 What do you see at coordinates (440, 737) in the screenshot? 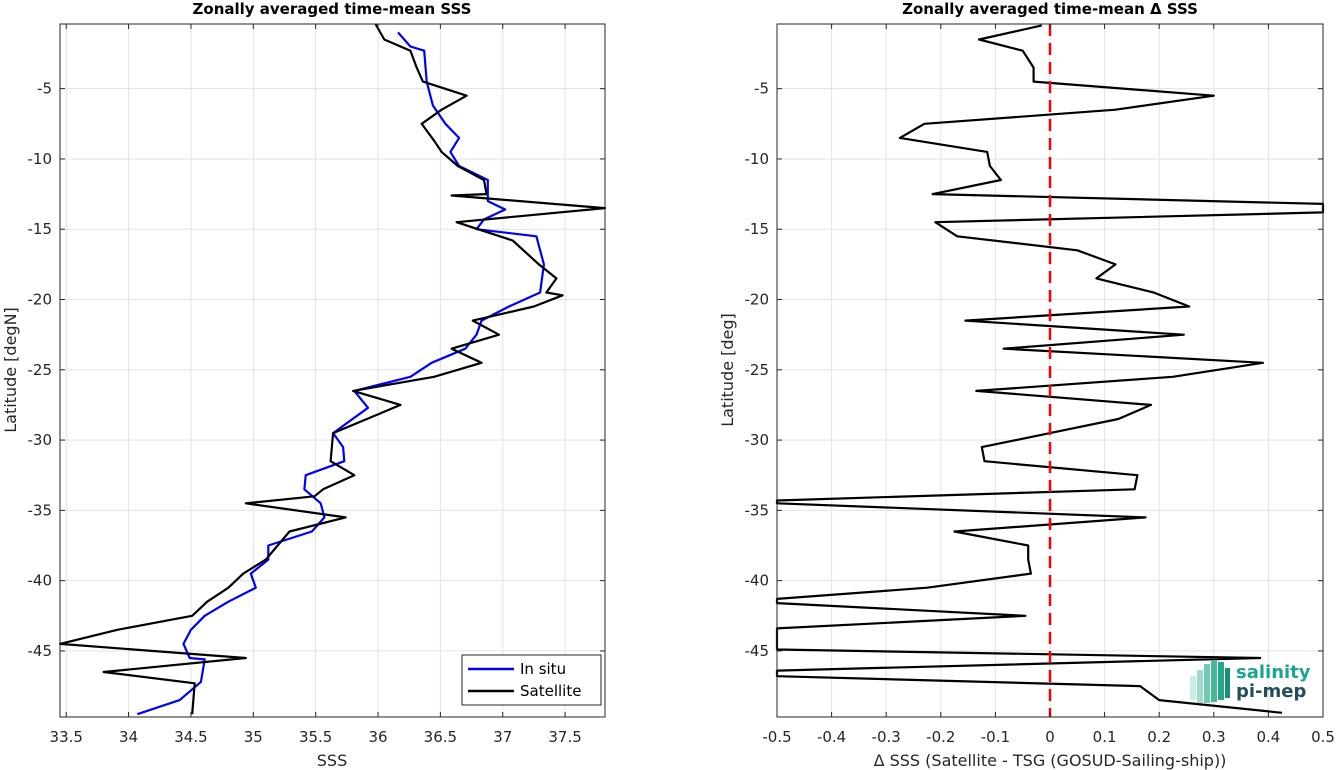
I see `left-x-tick-label: 36.5` at bounding box center [440, 737].